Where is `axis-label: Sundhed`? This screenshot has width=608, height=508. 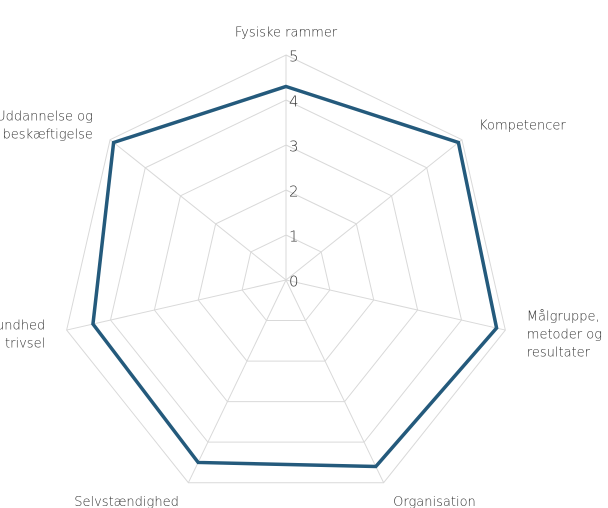 axis-label: Sundhed is located at coordinates (22, 325).